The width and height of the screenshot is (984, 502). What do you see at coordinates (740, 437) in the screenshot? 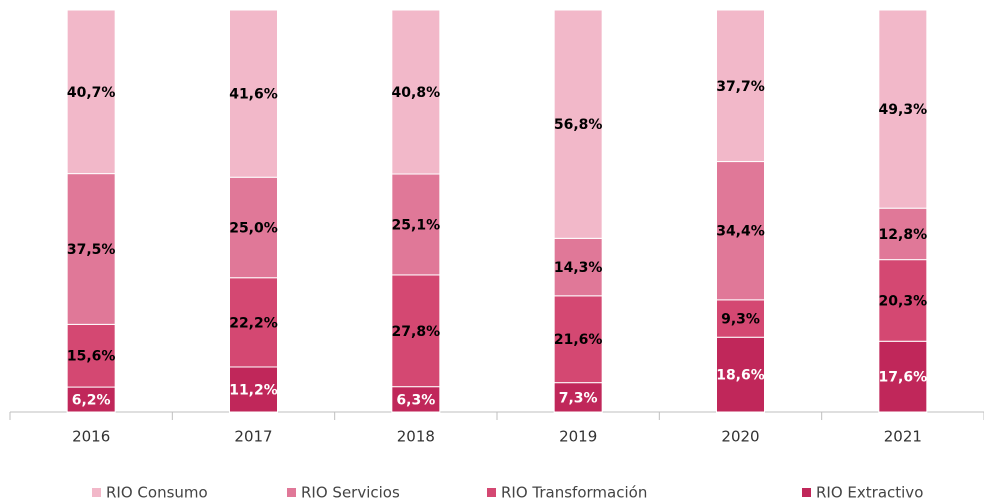
I see `x-tick-label: 2020` at bounding box center [740, 437].